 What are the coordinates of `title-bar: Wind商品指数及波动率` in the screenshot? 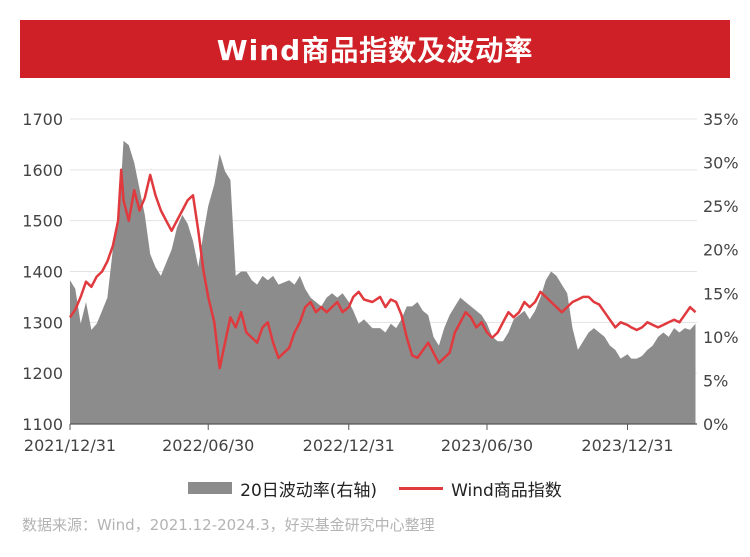 It's located at (375, 49).